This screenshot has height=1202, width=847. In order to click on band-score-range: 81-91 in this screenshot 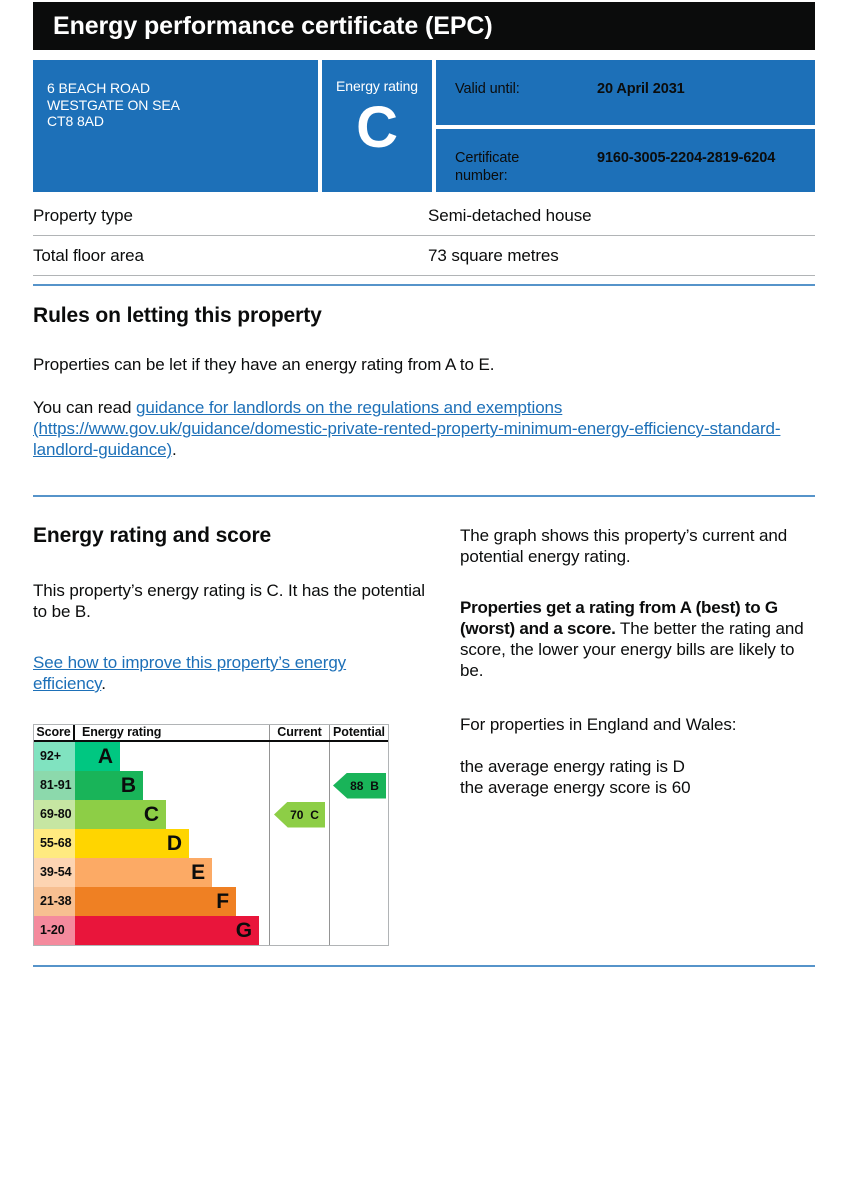, I will do `click(54, 785)`.